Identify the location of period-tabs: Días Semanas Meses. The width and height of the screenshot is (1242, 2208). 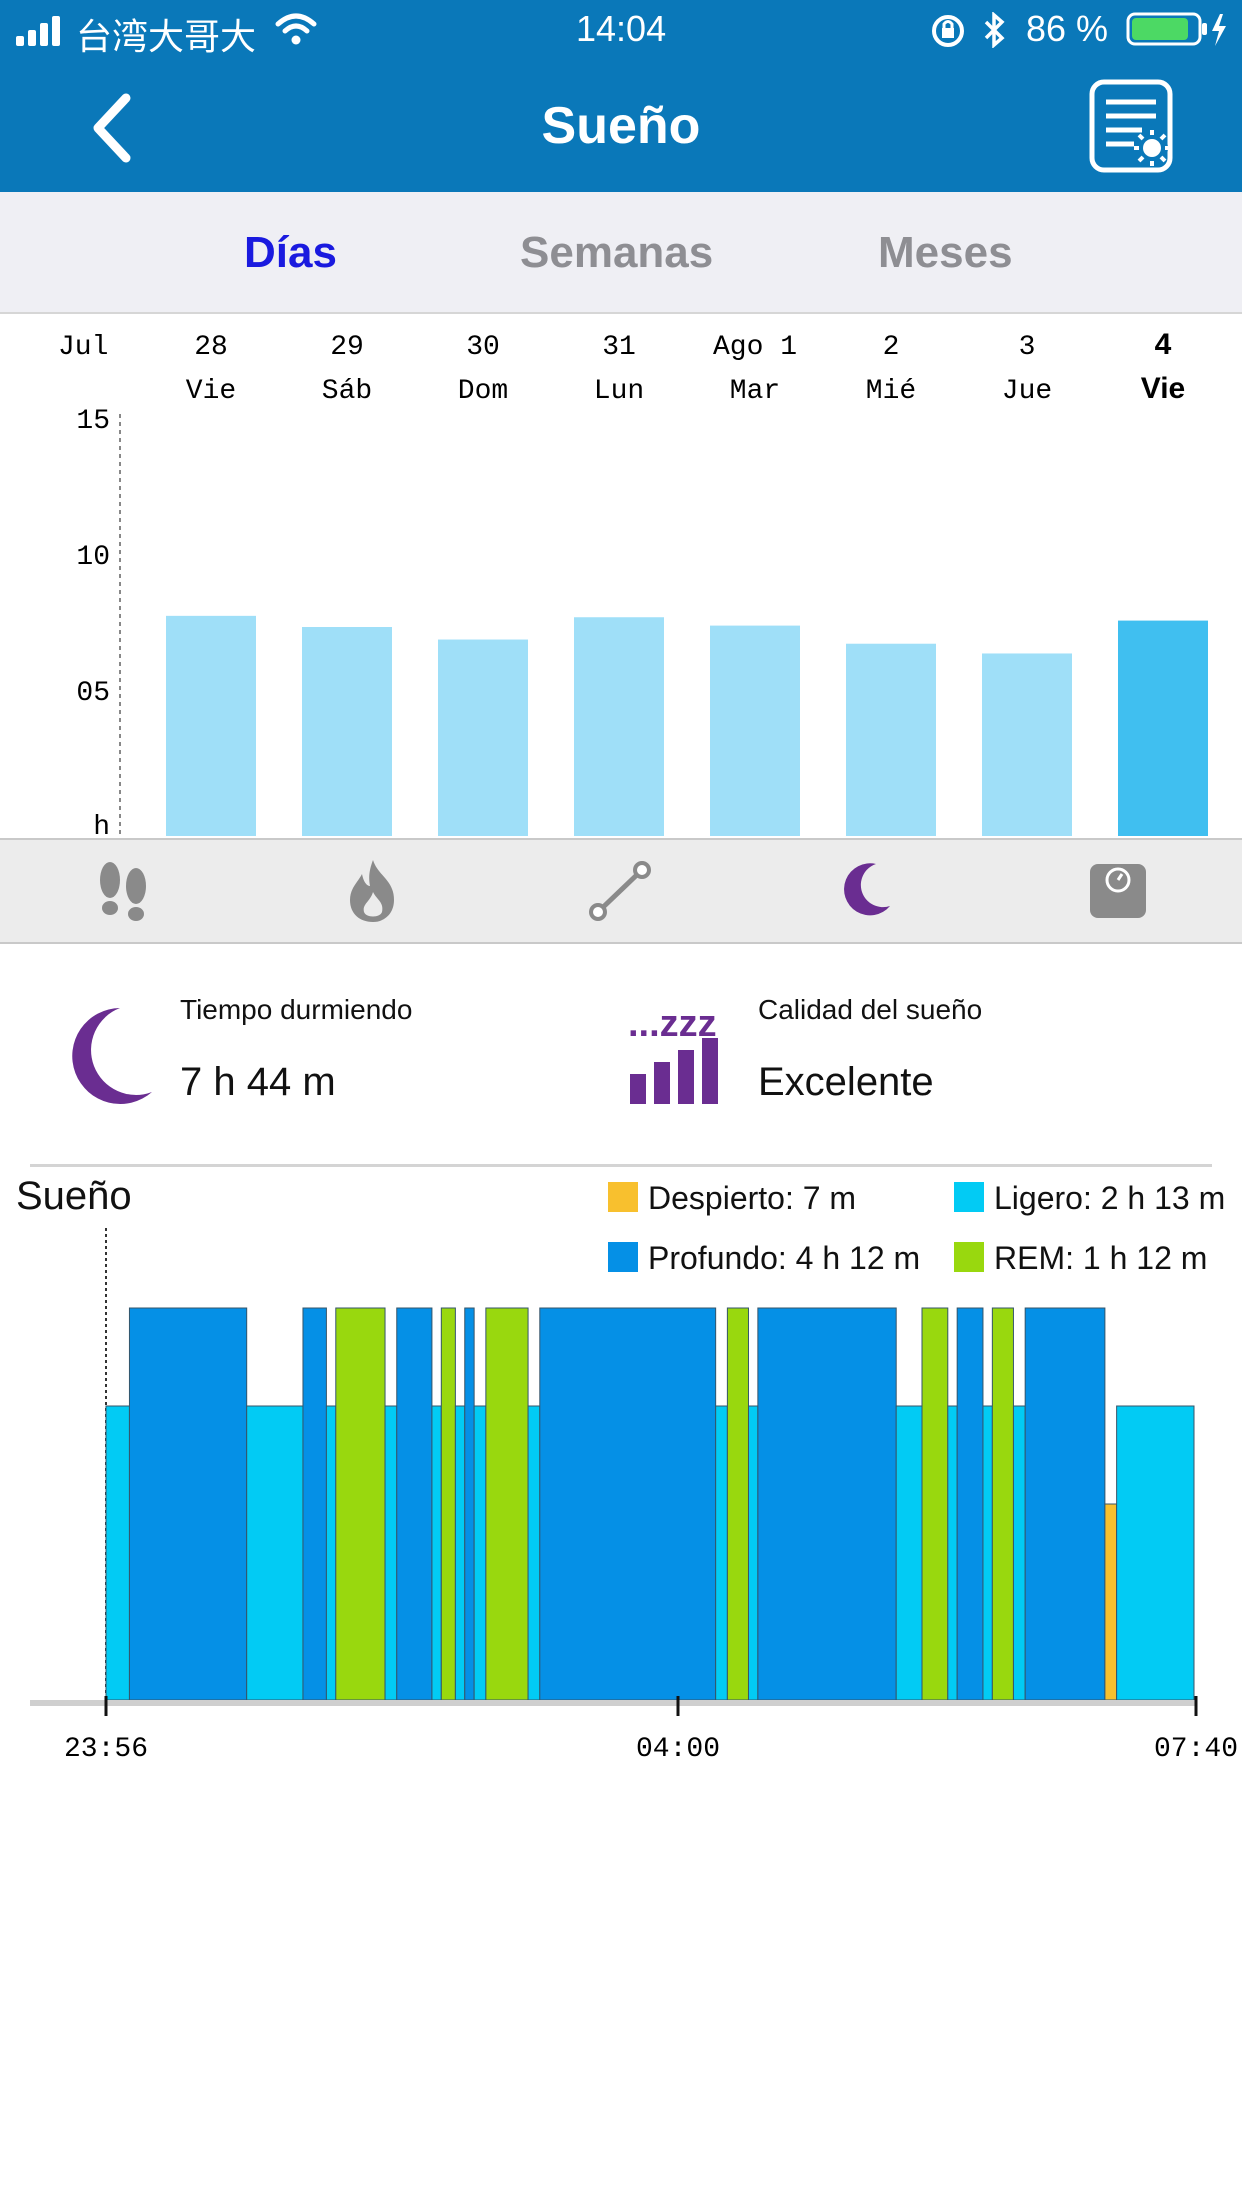
(621, 253).